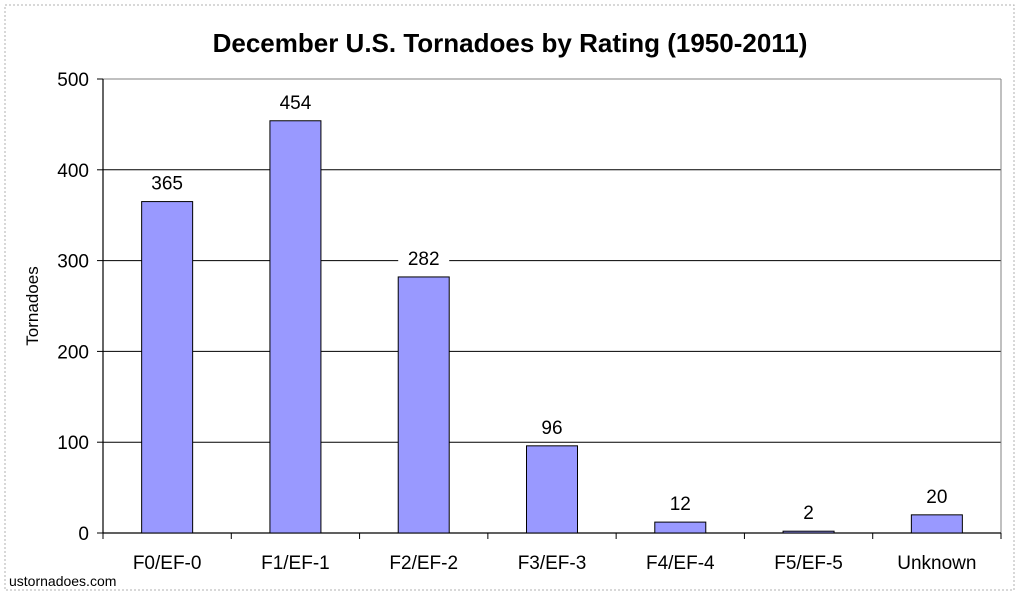 This screenshot has height=598, width=1020. What do you see at coordinates (73, 171) in the screenshot?
I see `y-tick-label: 400` at bounding box center [73, 171].